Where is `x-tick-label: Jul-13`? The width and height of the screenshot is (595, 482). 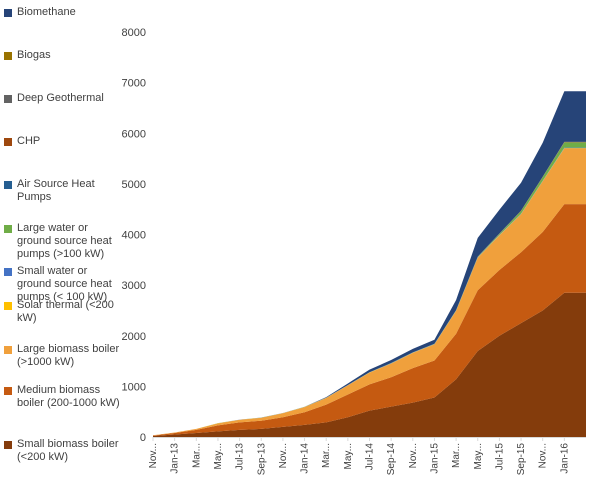
x-tick-label: Jul-13 is located at coordinates (240, 457).